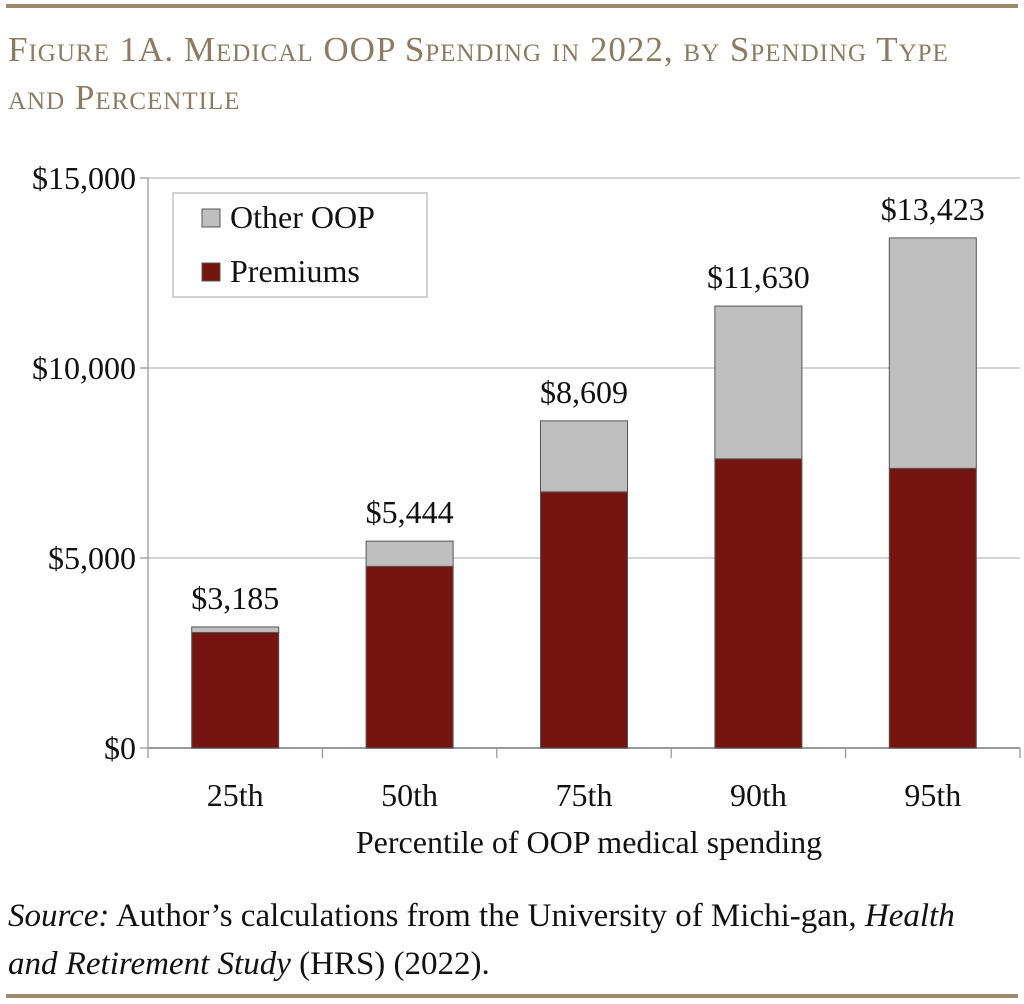 This screenshot has height=1004, width=1024. Describe the element at coordinates (758, 277) in the screenshot. I see `data-label: $11,630` at that location.